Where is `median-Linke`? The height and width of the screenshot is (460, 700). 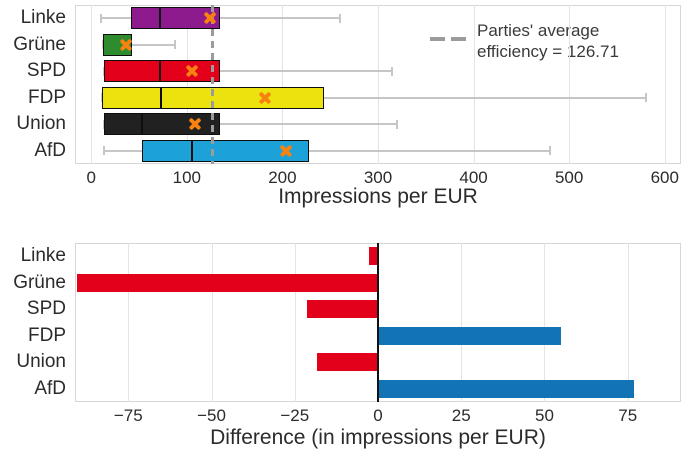
median-Linke is located at coordinates (160, 18).